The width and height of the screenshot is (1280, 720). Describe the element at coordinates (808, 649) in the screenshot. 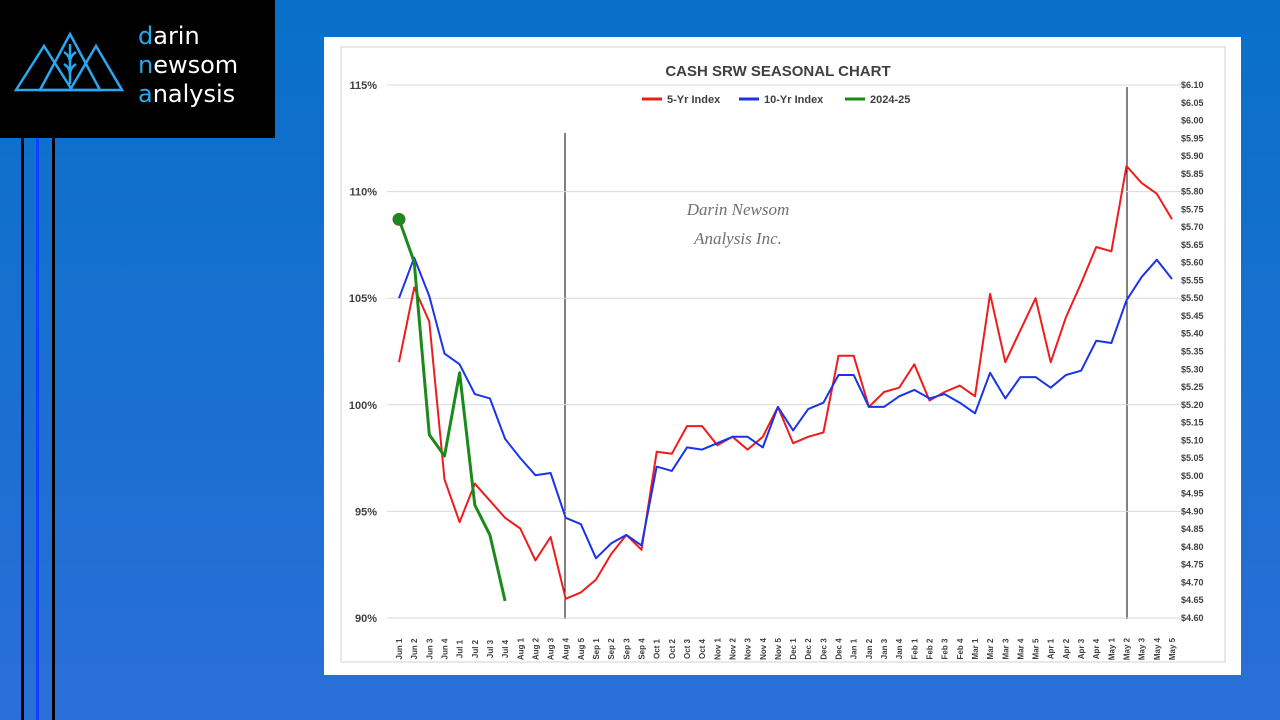

I see `x-tick-label: Dec 2` at that location.